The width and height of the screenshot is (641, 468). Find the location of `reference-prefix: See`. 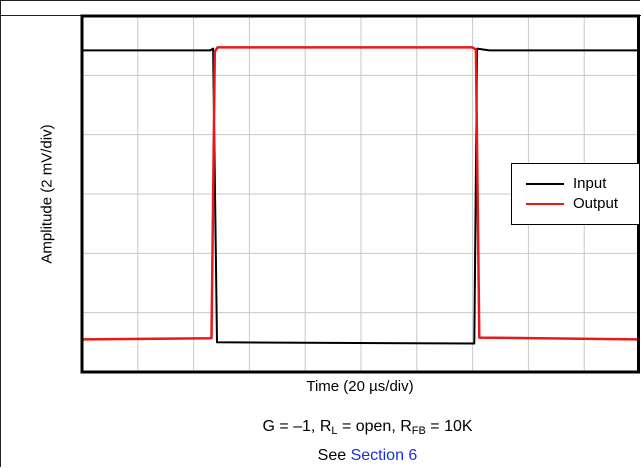

reference-prefix: See is located at coordinates (334, 455).